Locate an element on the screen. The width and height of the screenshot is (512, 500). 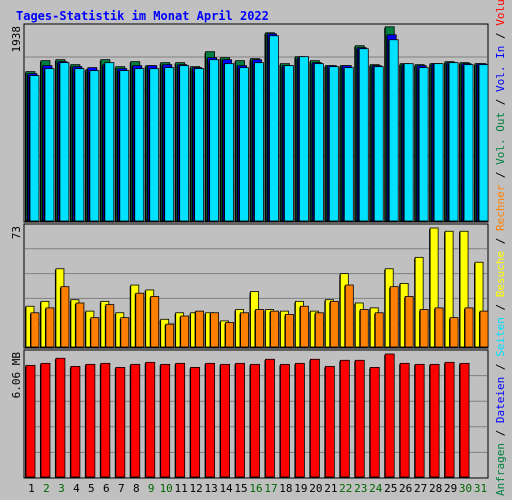
legend-entry-vol-in: Vol. In is located at coordinates (500, 69).